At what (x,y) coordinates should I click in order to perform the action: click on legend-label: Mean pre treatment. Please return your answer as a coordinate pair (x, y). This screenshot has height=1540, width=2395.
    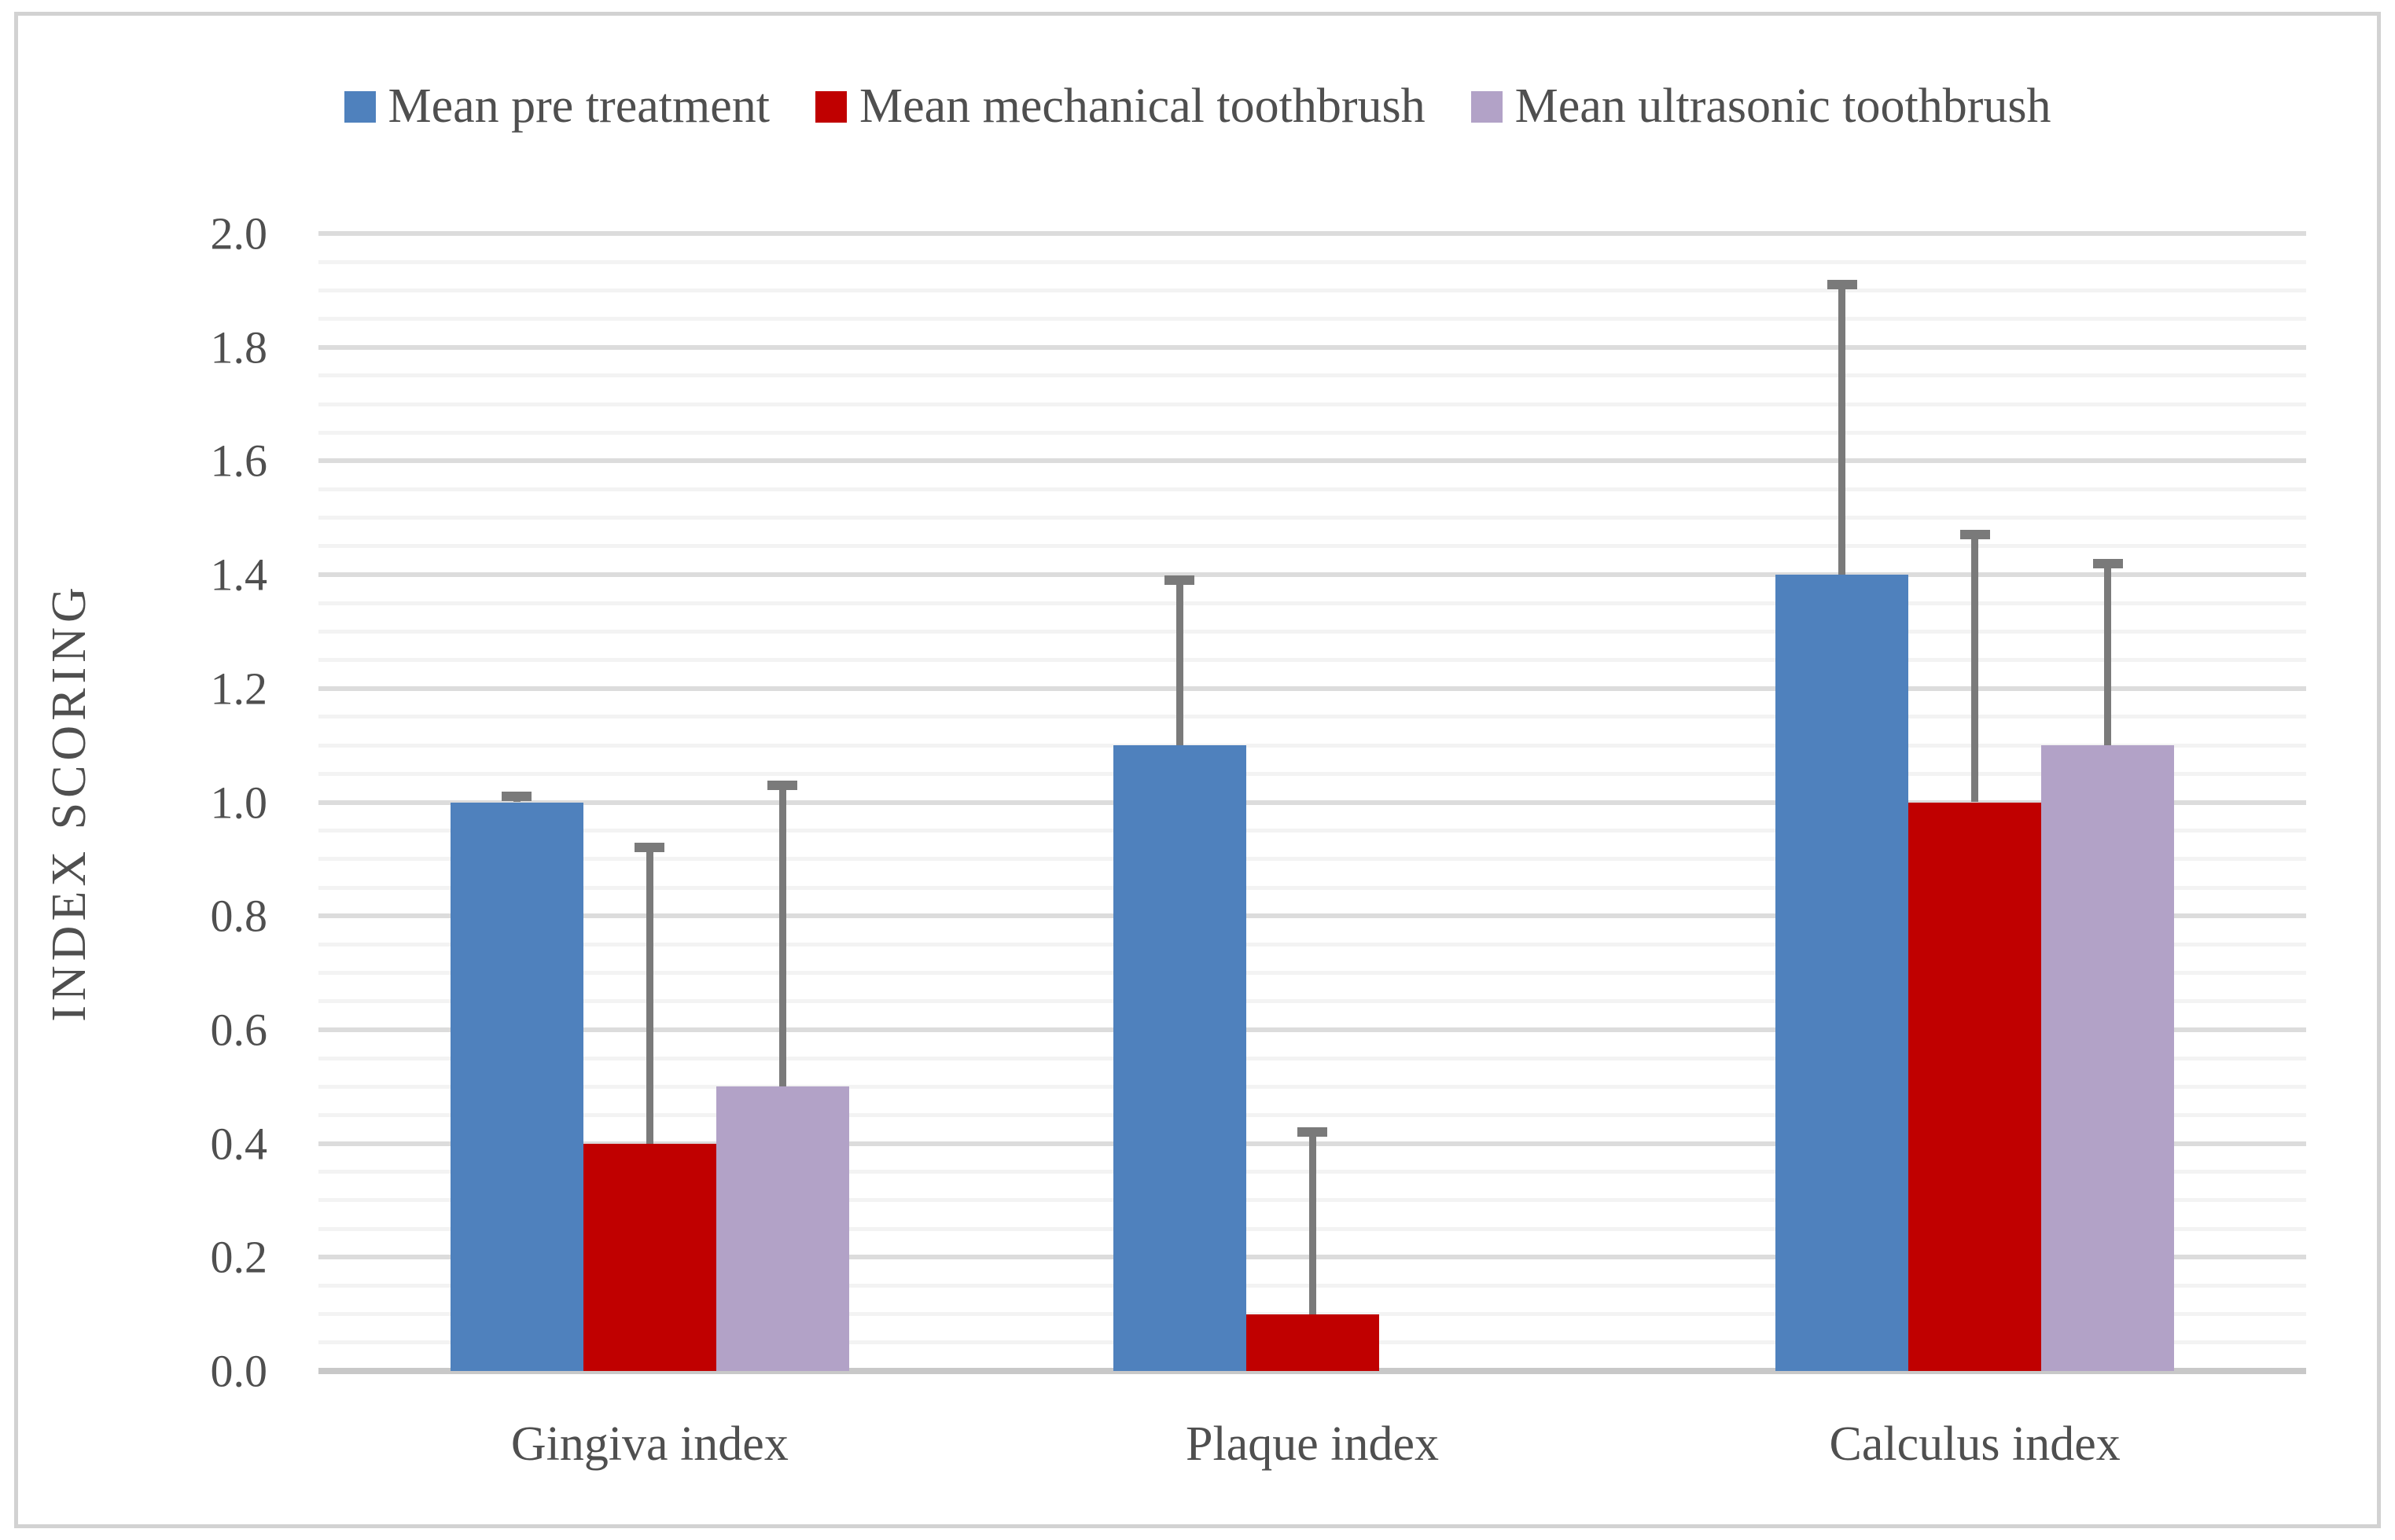
    Looking at the image, I should click on (579, 106).